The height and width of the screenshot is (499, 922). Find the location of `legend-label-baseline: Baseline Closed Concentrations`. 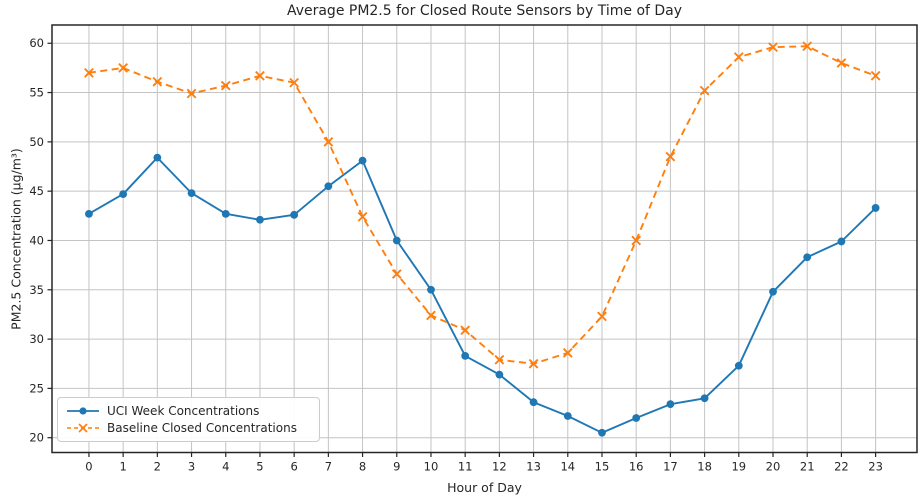

legend-label-baseline: Baseline Closed Concentrations is located at coordinates (202, 428).